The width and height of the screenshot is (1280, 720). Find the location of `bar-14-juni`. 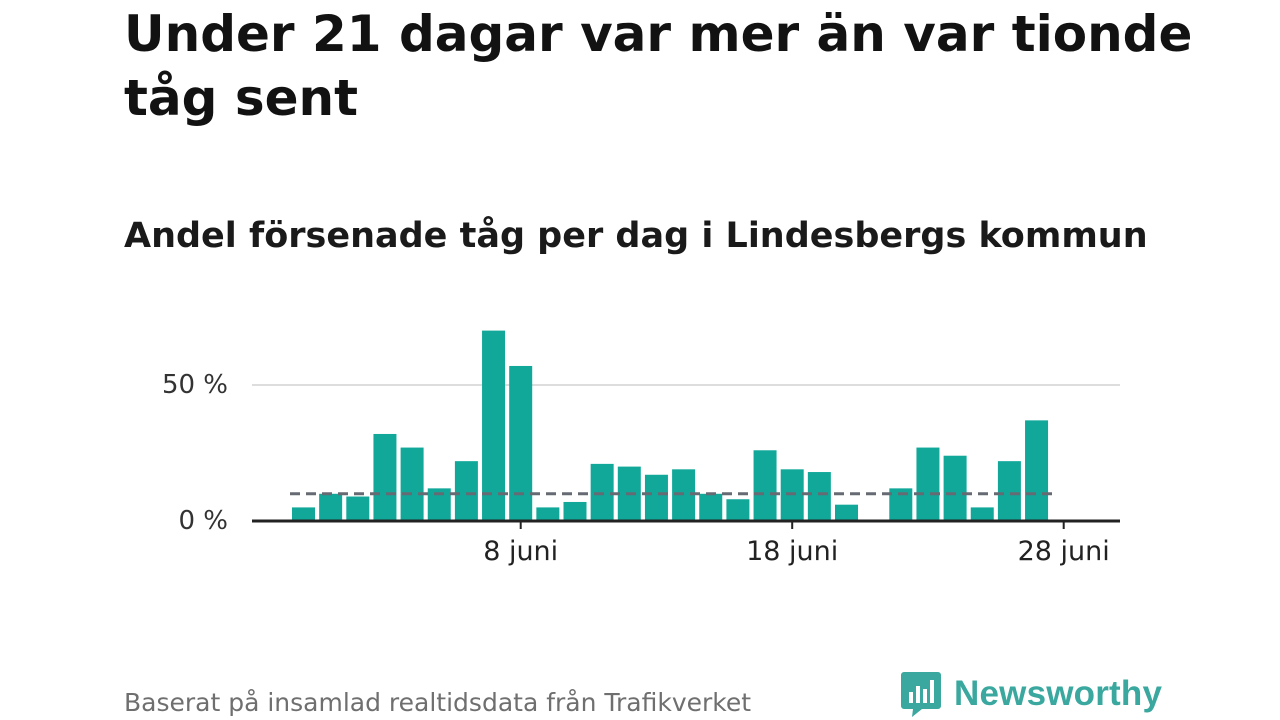

bar-14-juni is located at coordinates (656, 497).